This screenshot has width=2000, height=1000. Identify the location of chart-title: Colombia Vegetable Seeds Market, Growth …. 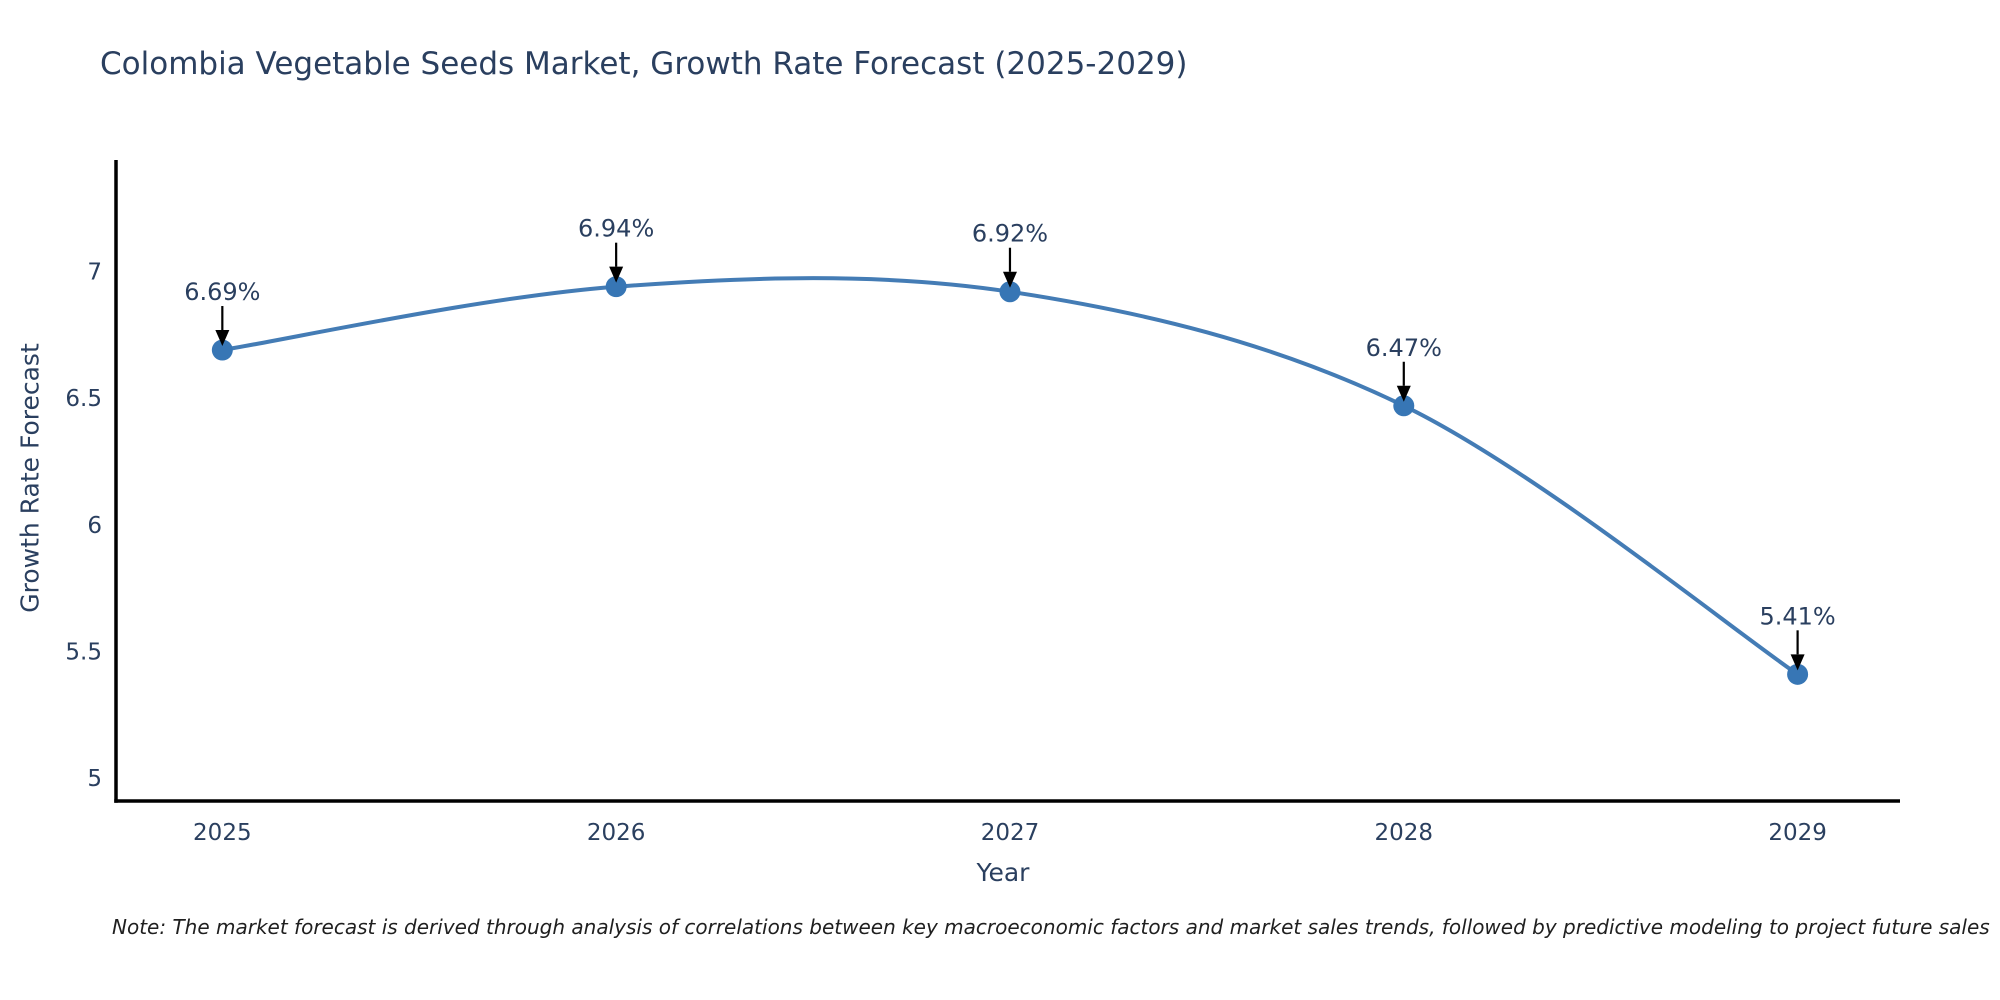
(644, 64).